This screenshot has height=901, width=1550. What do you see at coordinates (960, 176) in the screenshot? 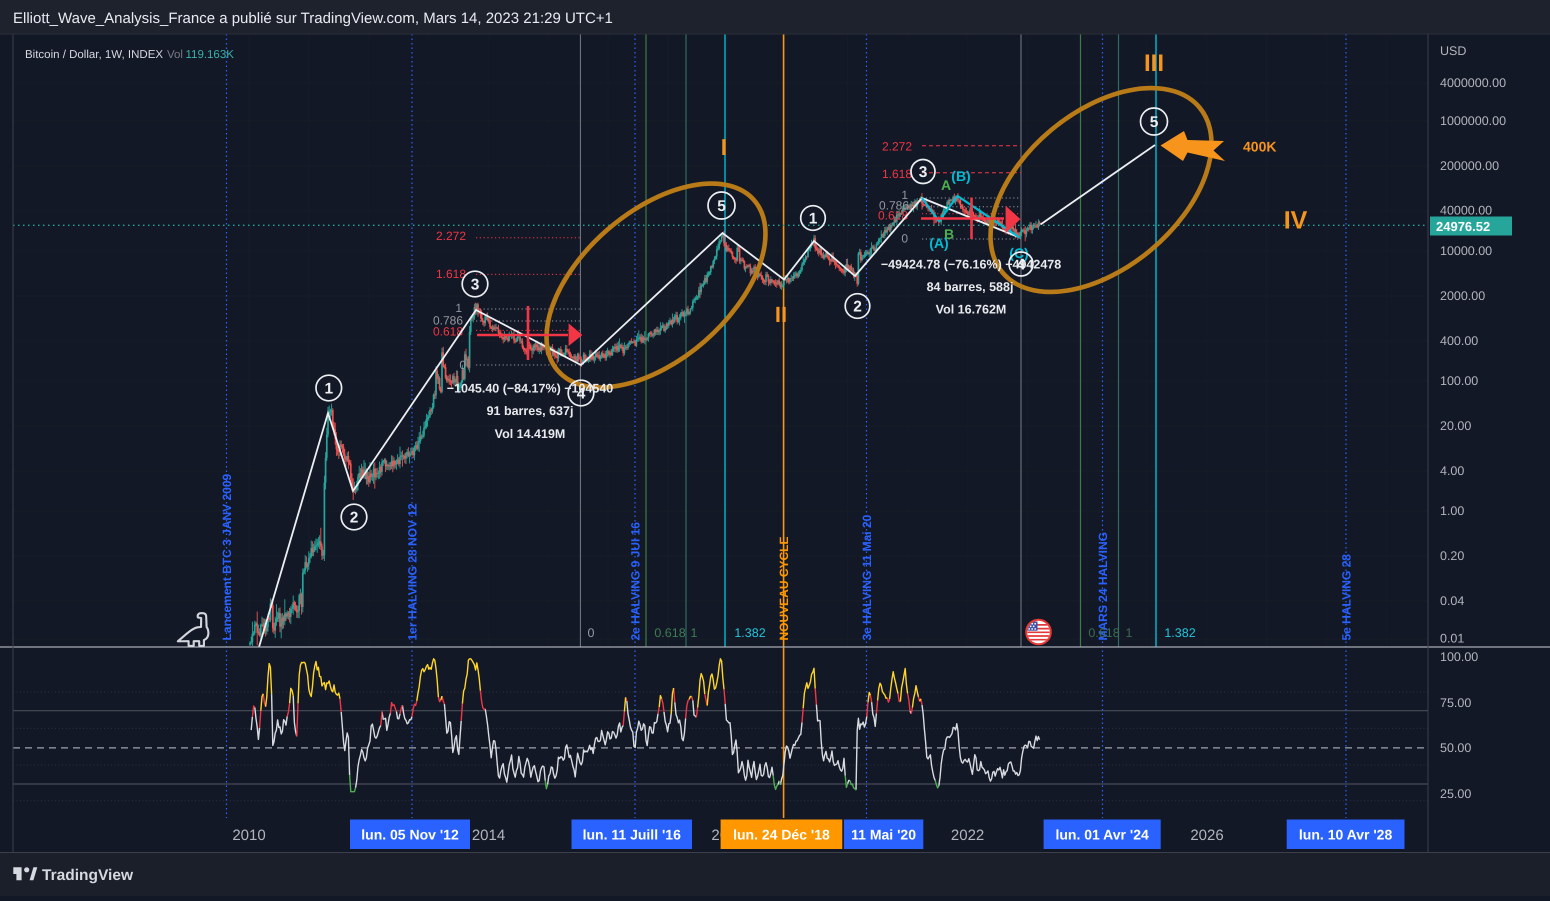
I see `svg-text: (B)` at bounding box center [960, 176].